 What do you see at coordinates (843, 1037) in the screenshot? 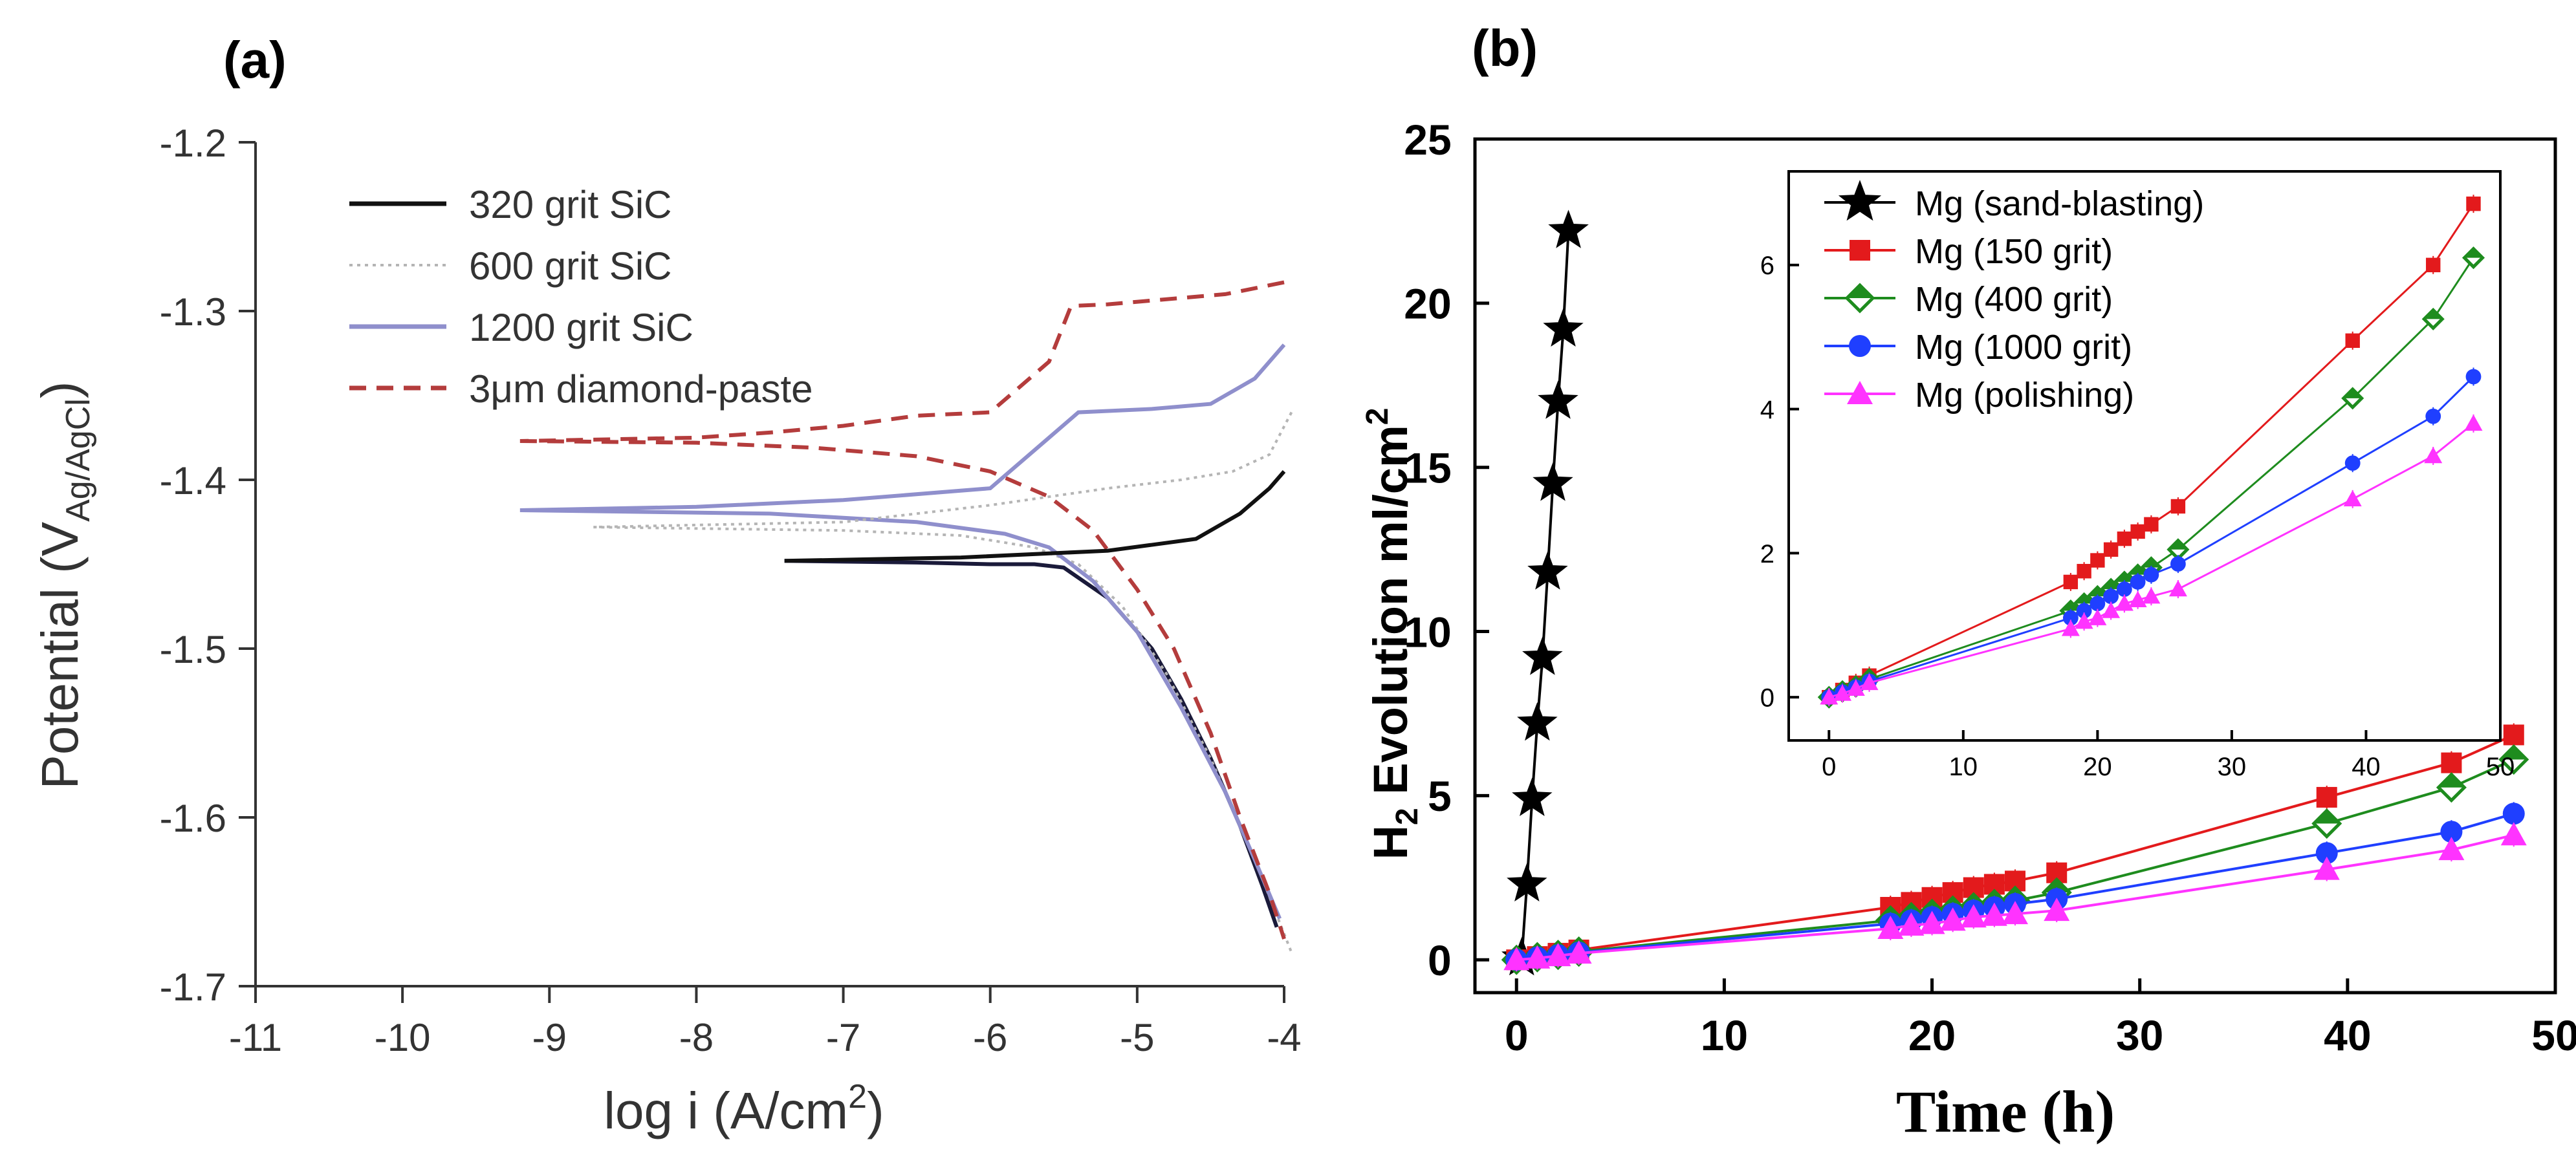
I see `panel-a-x-tick-label: -7` at bounding box center [843, 1037].